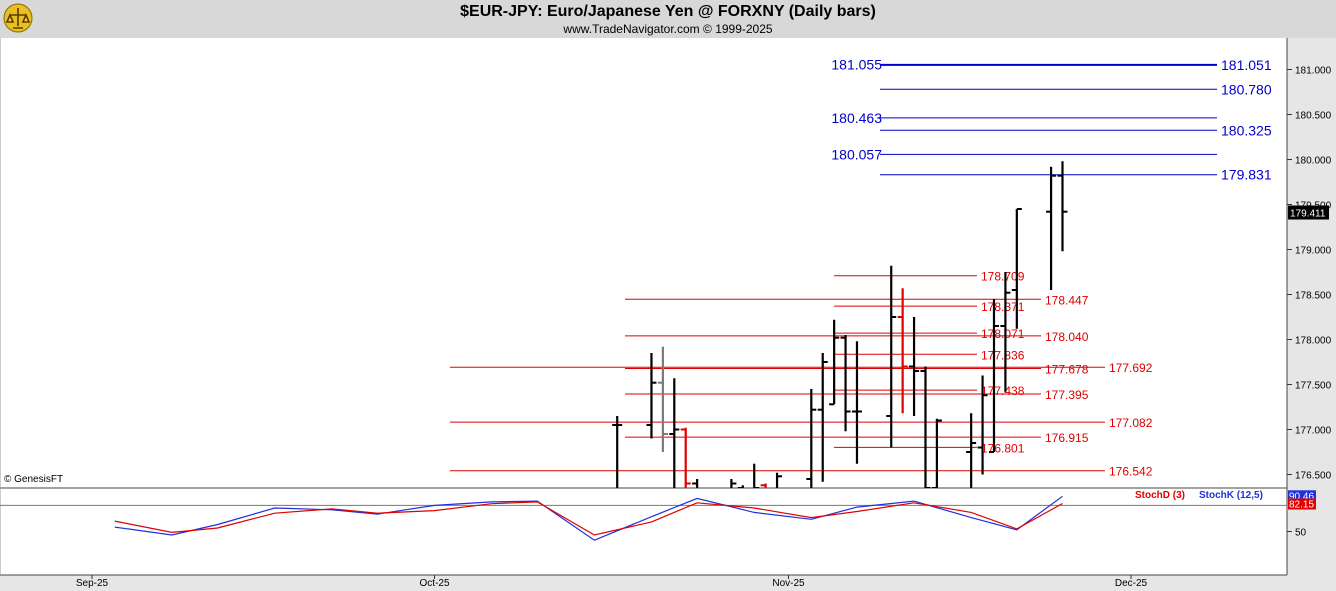  What do you see at coordinates (435, 583) in the screenshot?
I see `date-tick-label: Oct-25` at bounding box center [435, 583].